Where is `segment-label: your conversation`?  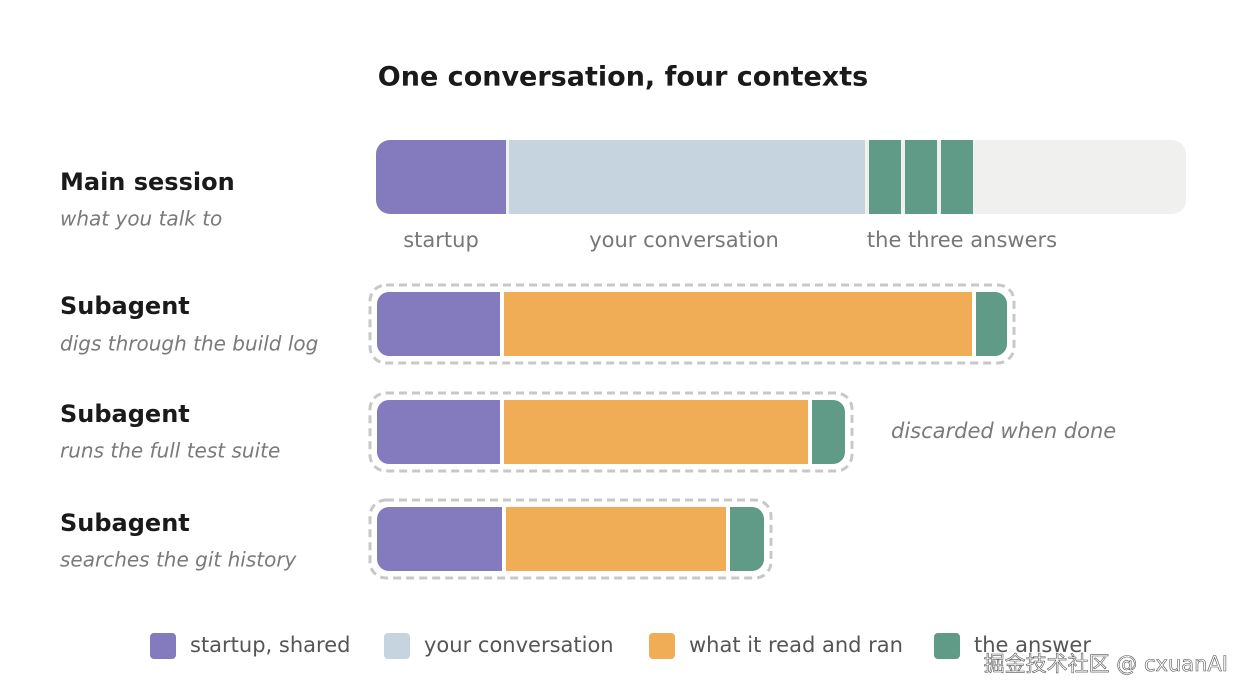 segment-label: your conversation is located at coordinates (684, 240).